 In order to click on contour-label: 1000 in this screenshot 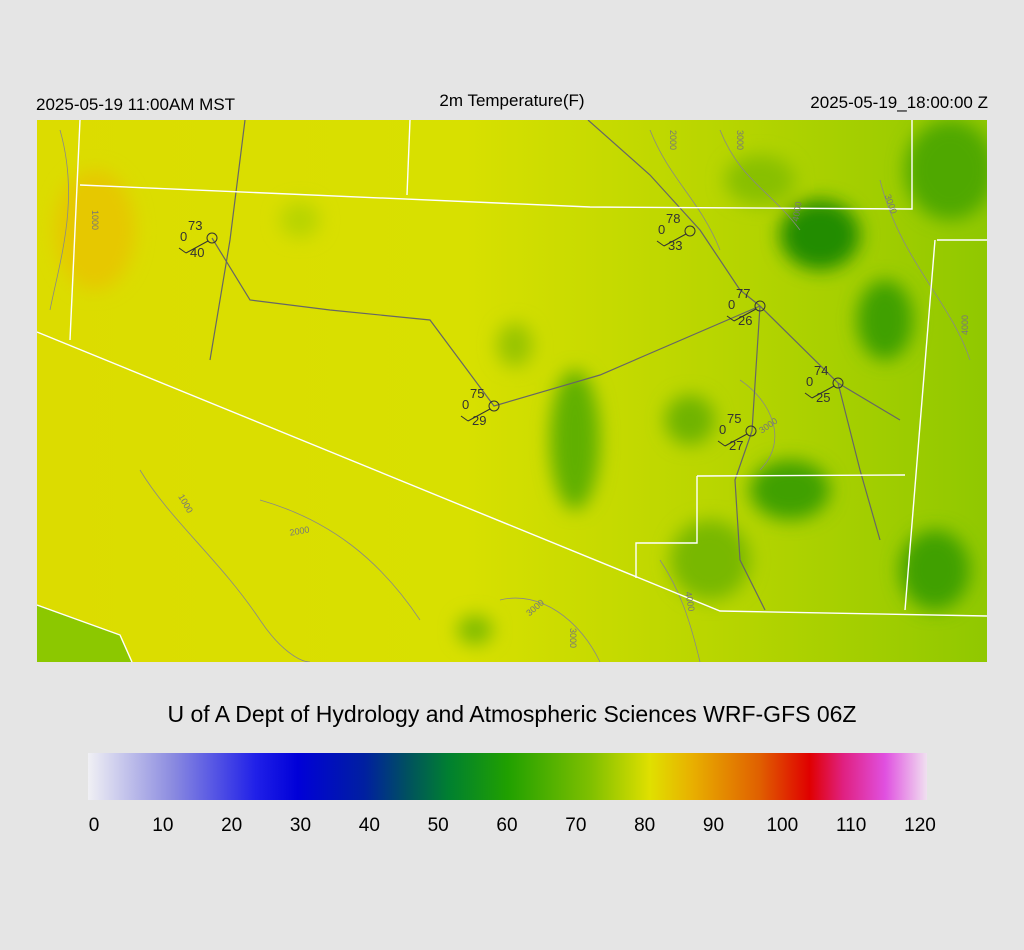, I will do `click(95, 220)`.